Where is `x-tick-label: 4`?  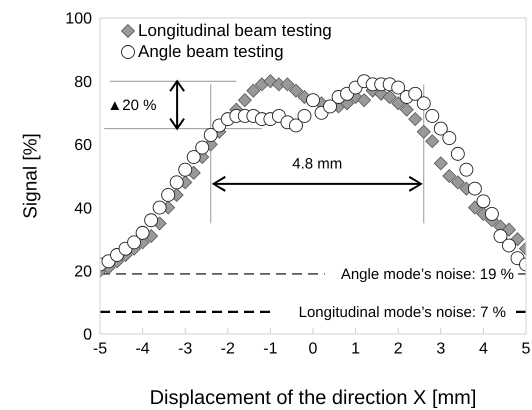
x-tick-label: 4 is located at coordinates (483, 349).